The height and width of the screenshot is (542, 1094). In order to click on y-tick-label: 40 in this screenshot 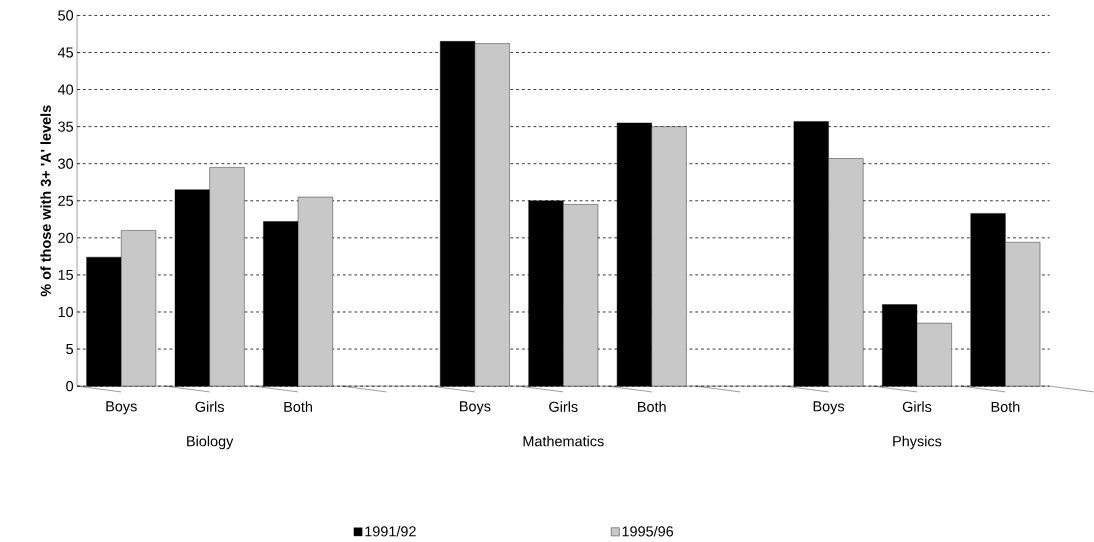, I will do `click(65, 89)`.